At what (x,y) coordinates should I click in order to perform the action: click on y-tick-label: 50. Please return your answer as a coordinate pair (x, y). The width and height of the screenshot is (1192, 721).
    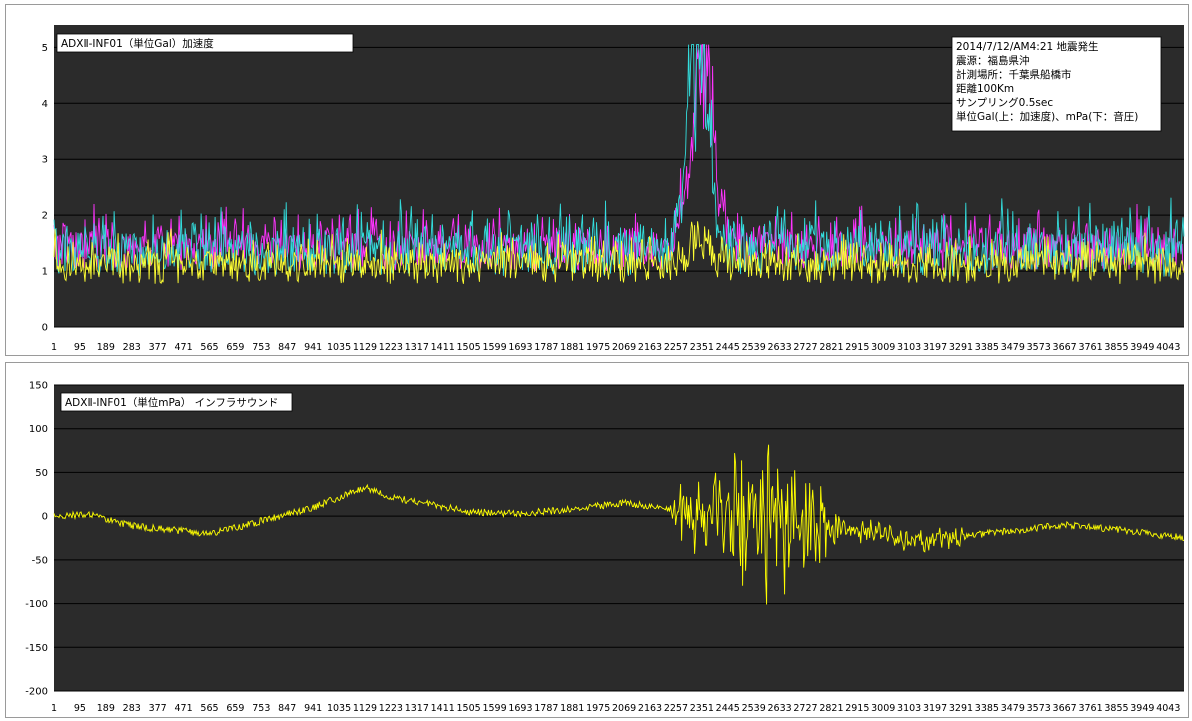
    Looking at the image, I should click on (41, 473).